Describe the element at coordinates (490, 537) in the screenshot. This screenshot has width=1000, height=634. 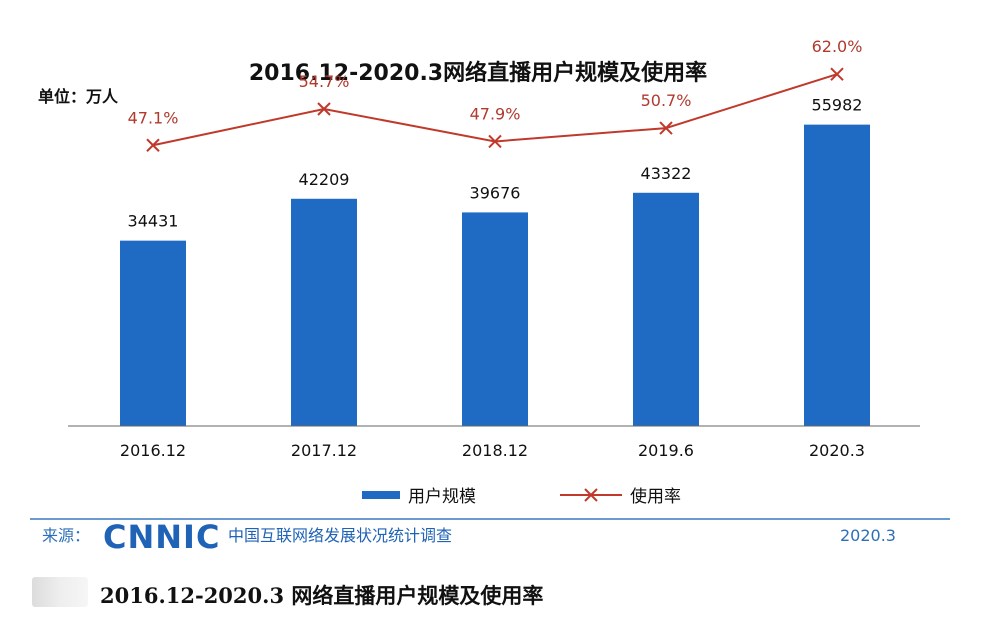
I see `source-row: 来源： CNNIC 中国互联网络发展状况统计调查 2020.3` at that location.